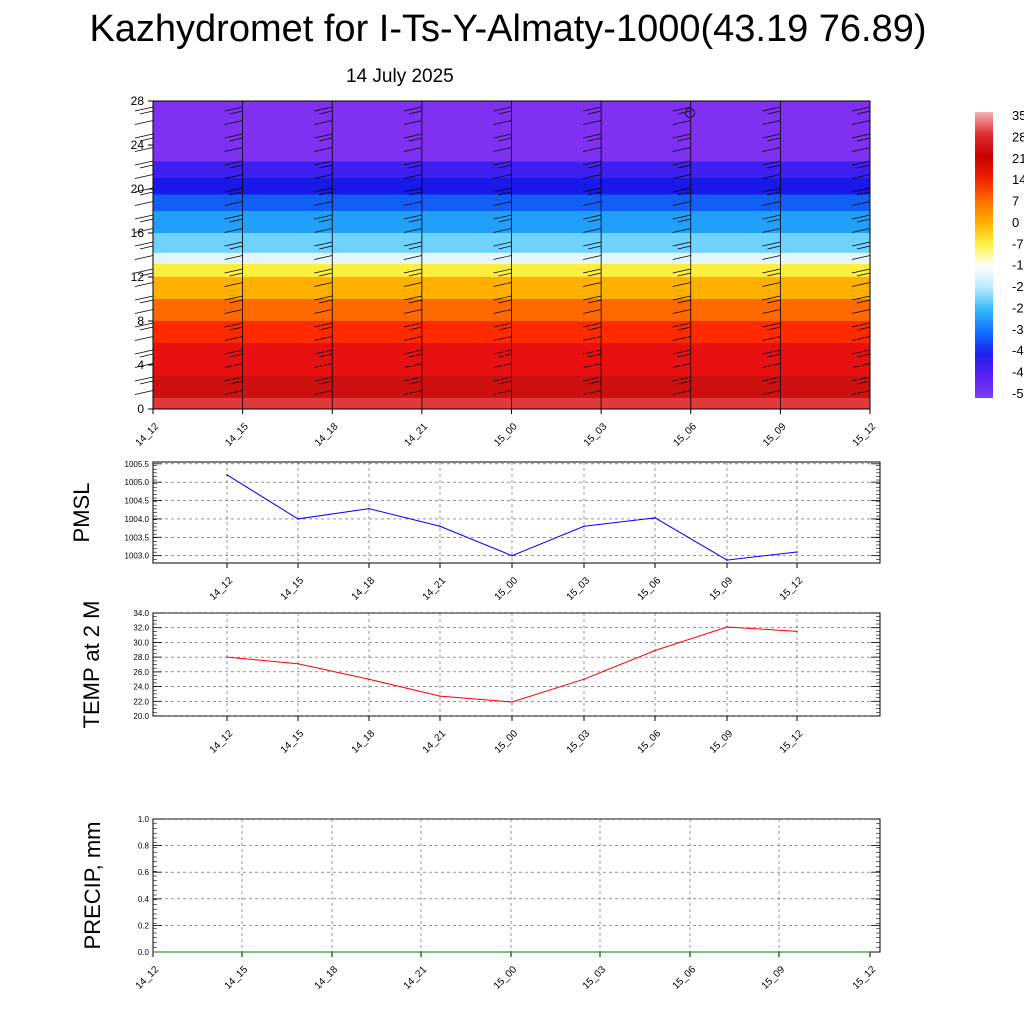  What do you see at coordinates (222, 742) in the screenshot?
I see `x-tick-label: 14_12` at bounding box center [222, 742].